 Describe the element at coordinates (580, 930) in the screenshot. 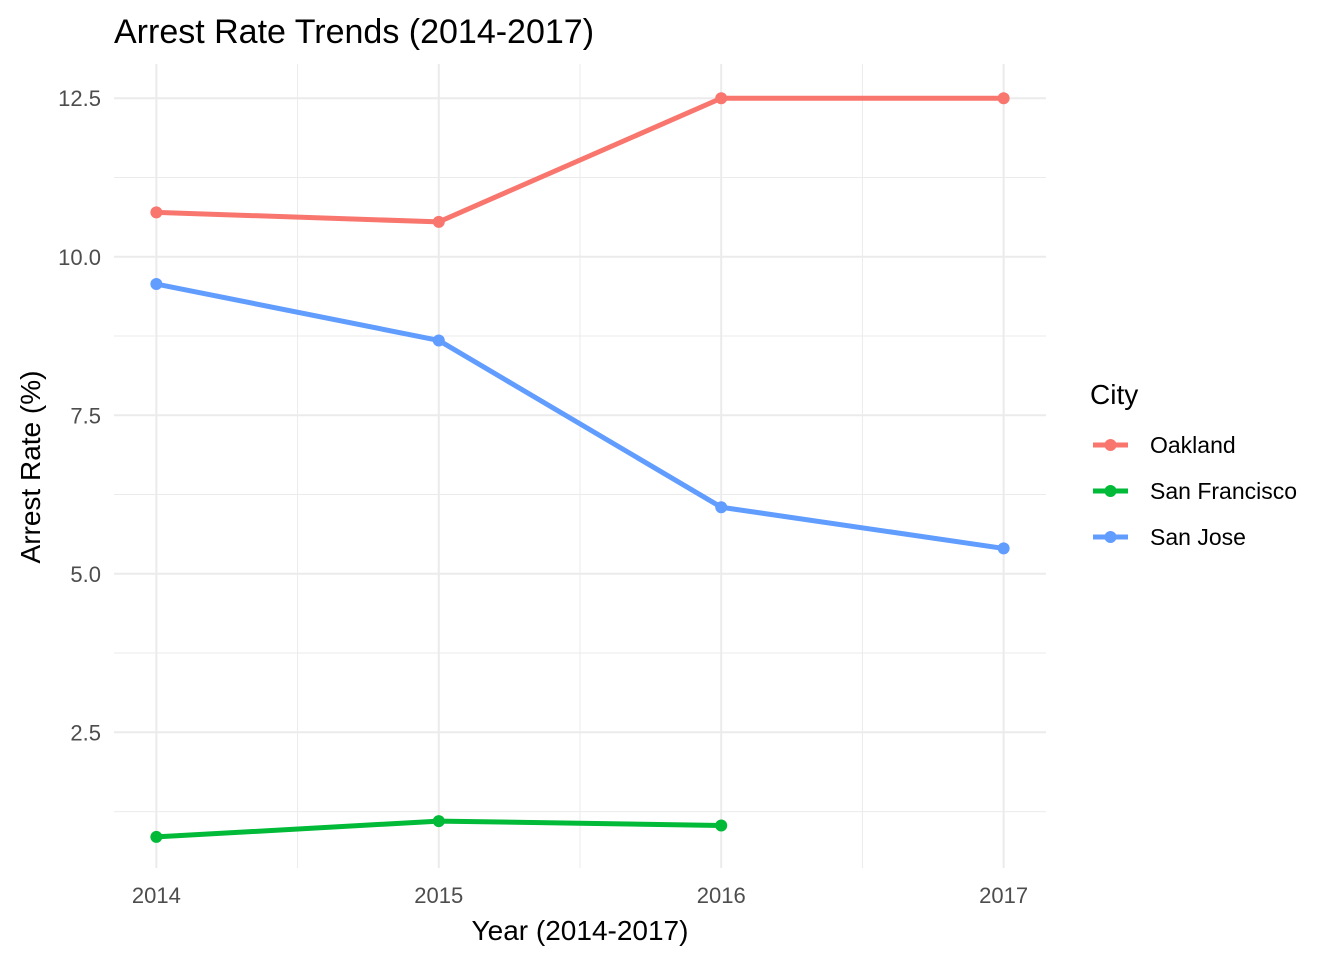

I see `x-axis-title: Year (2014-2017)` at that location.